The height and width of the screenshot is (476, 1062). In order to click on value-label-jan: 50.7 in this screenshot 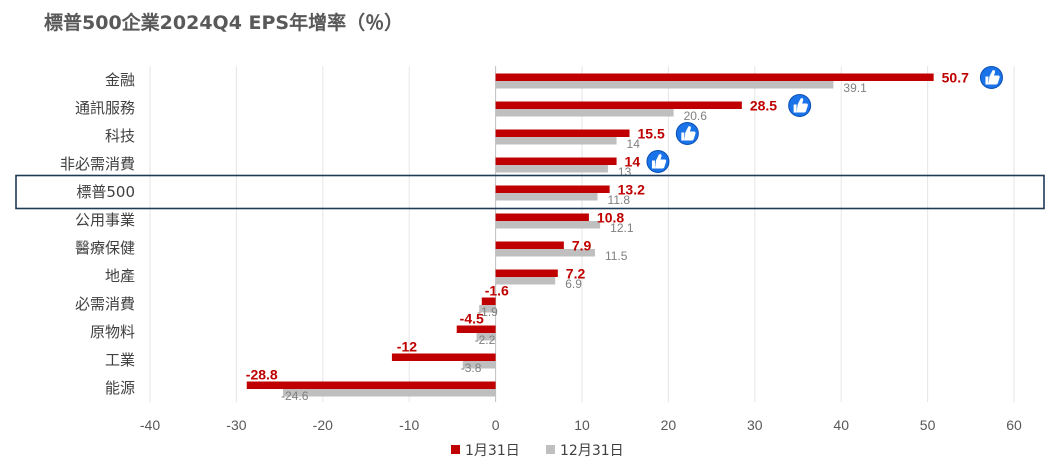, I will do `click(955, 78)`.